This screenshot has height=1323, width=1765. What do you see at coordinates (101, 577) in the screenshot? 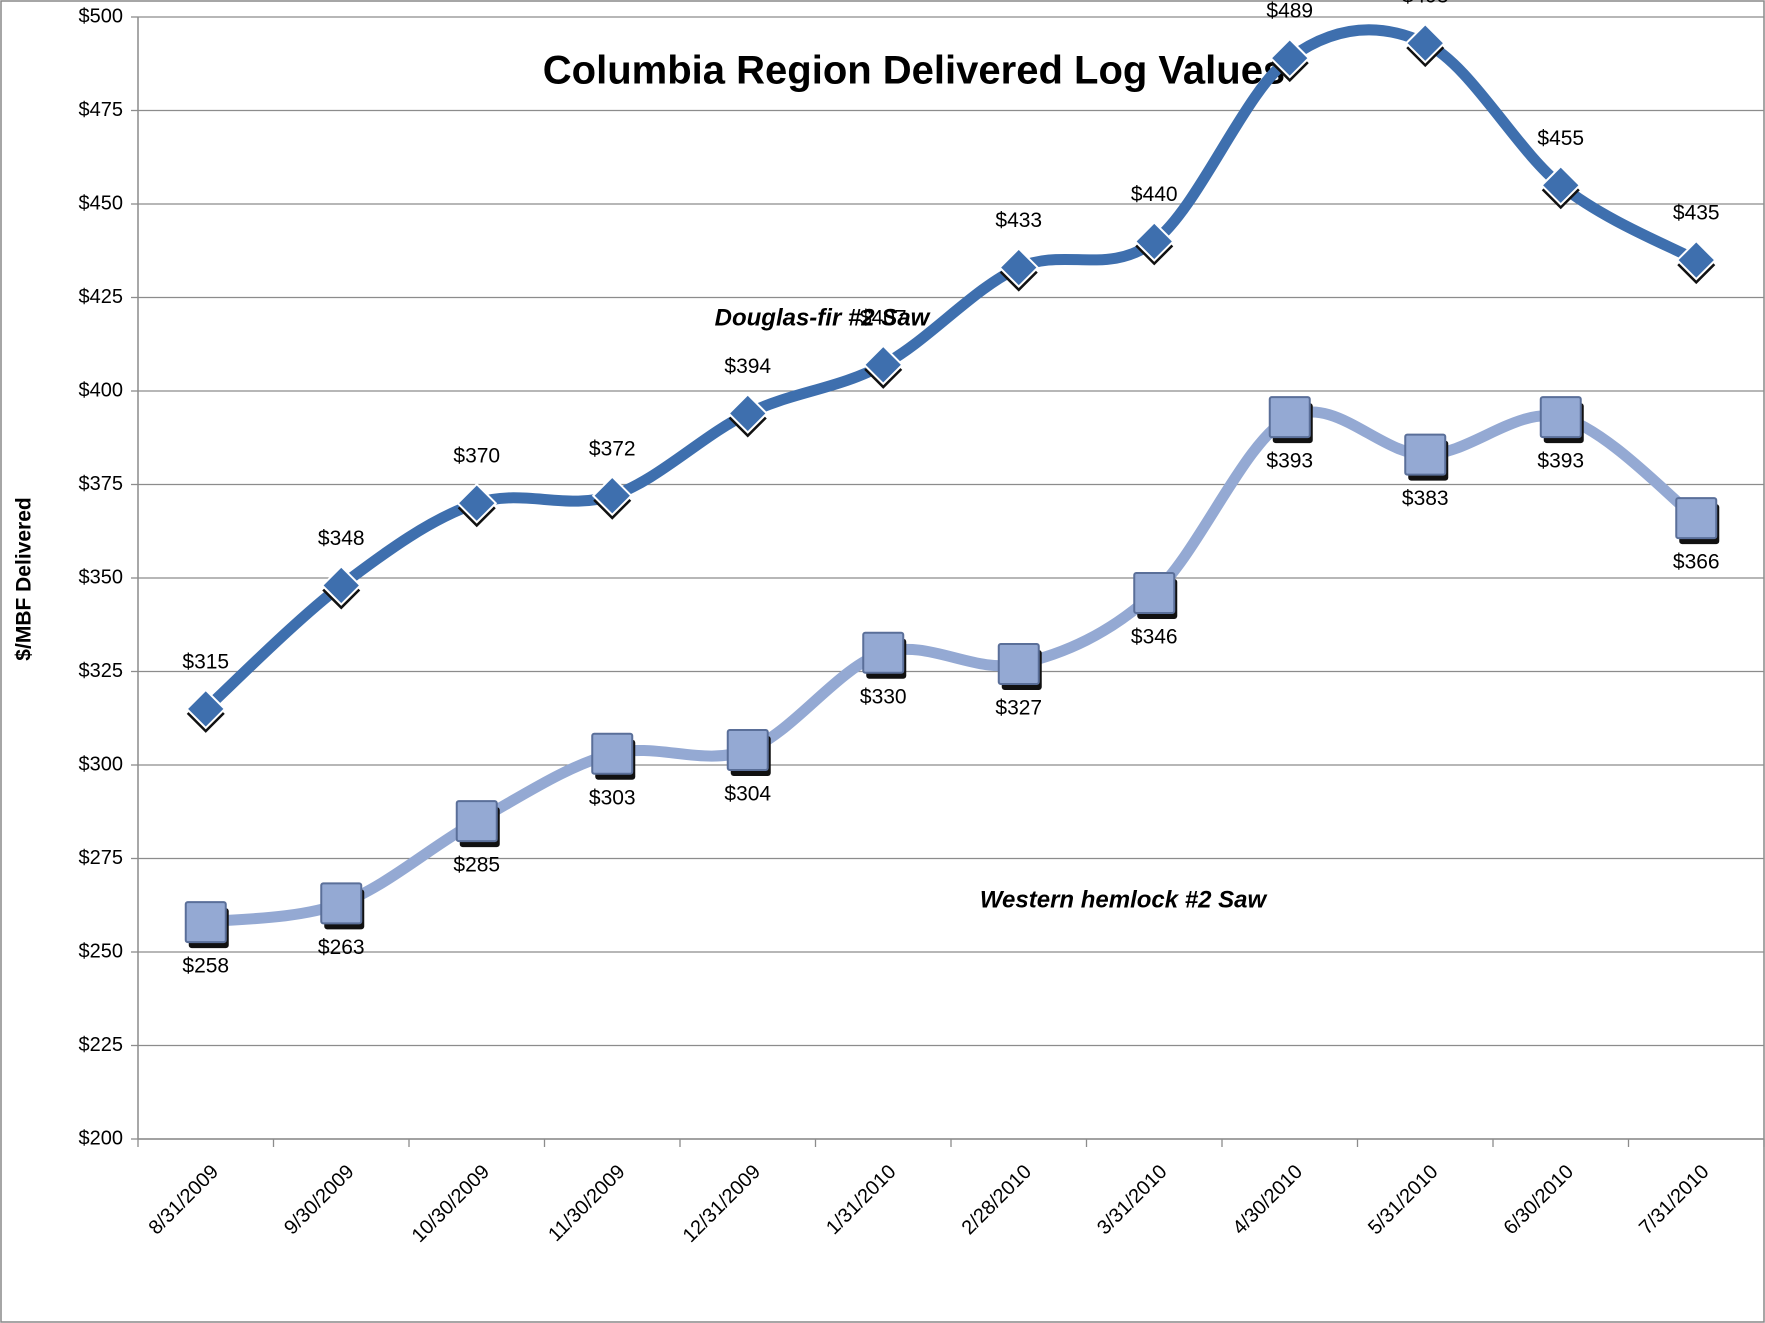
I see `y-tick-label: $350` at bounding box center [101, 577].